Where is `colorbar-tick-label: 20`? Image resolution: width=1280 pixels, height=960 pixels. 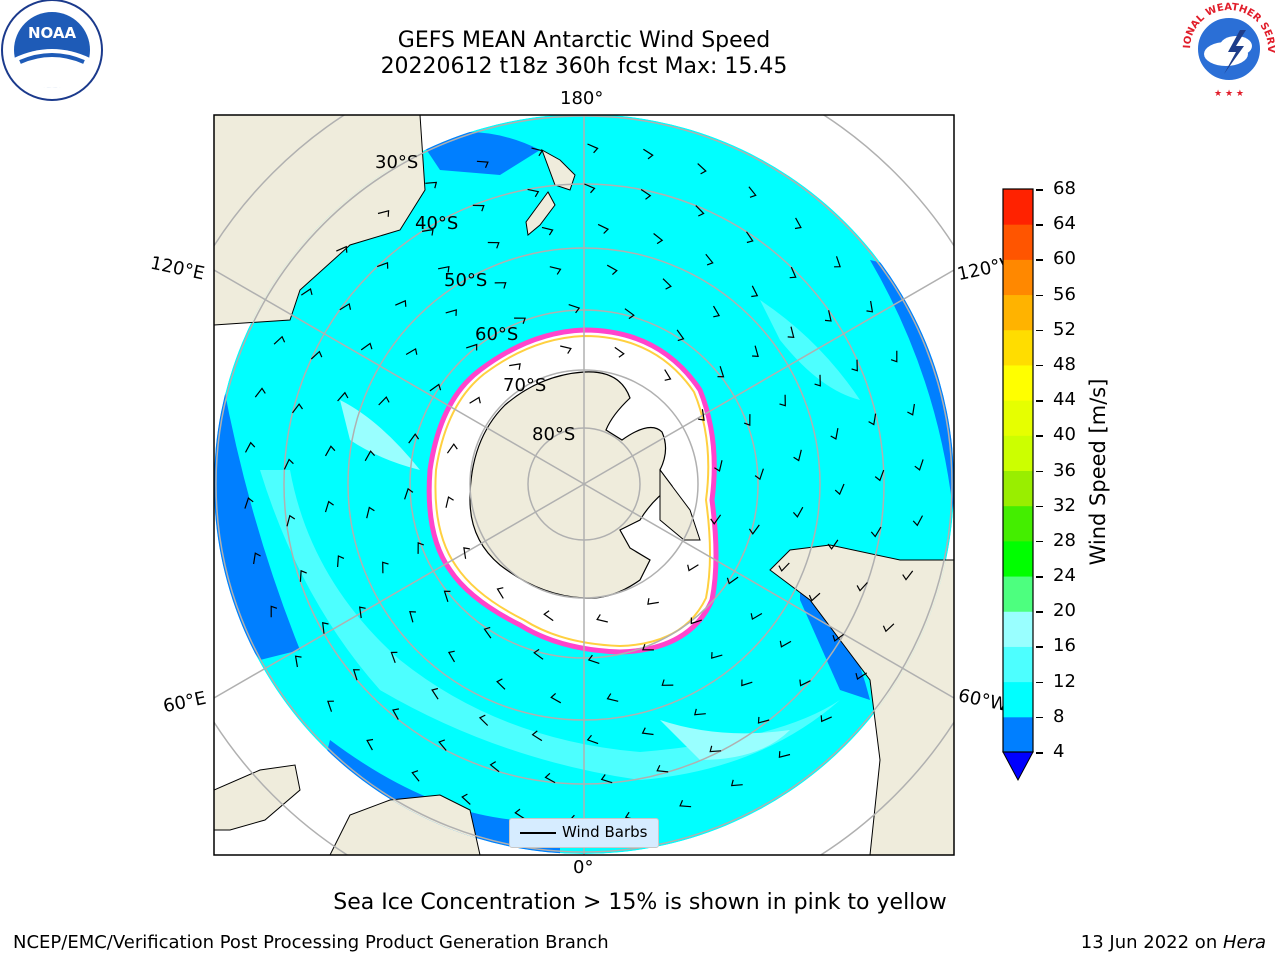 colorbar-tick-label: 20 is located at coordinates (1064, 611).